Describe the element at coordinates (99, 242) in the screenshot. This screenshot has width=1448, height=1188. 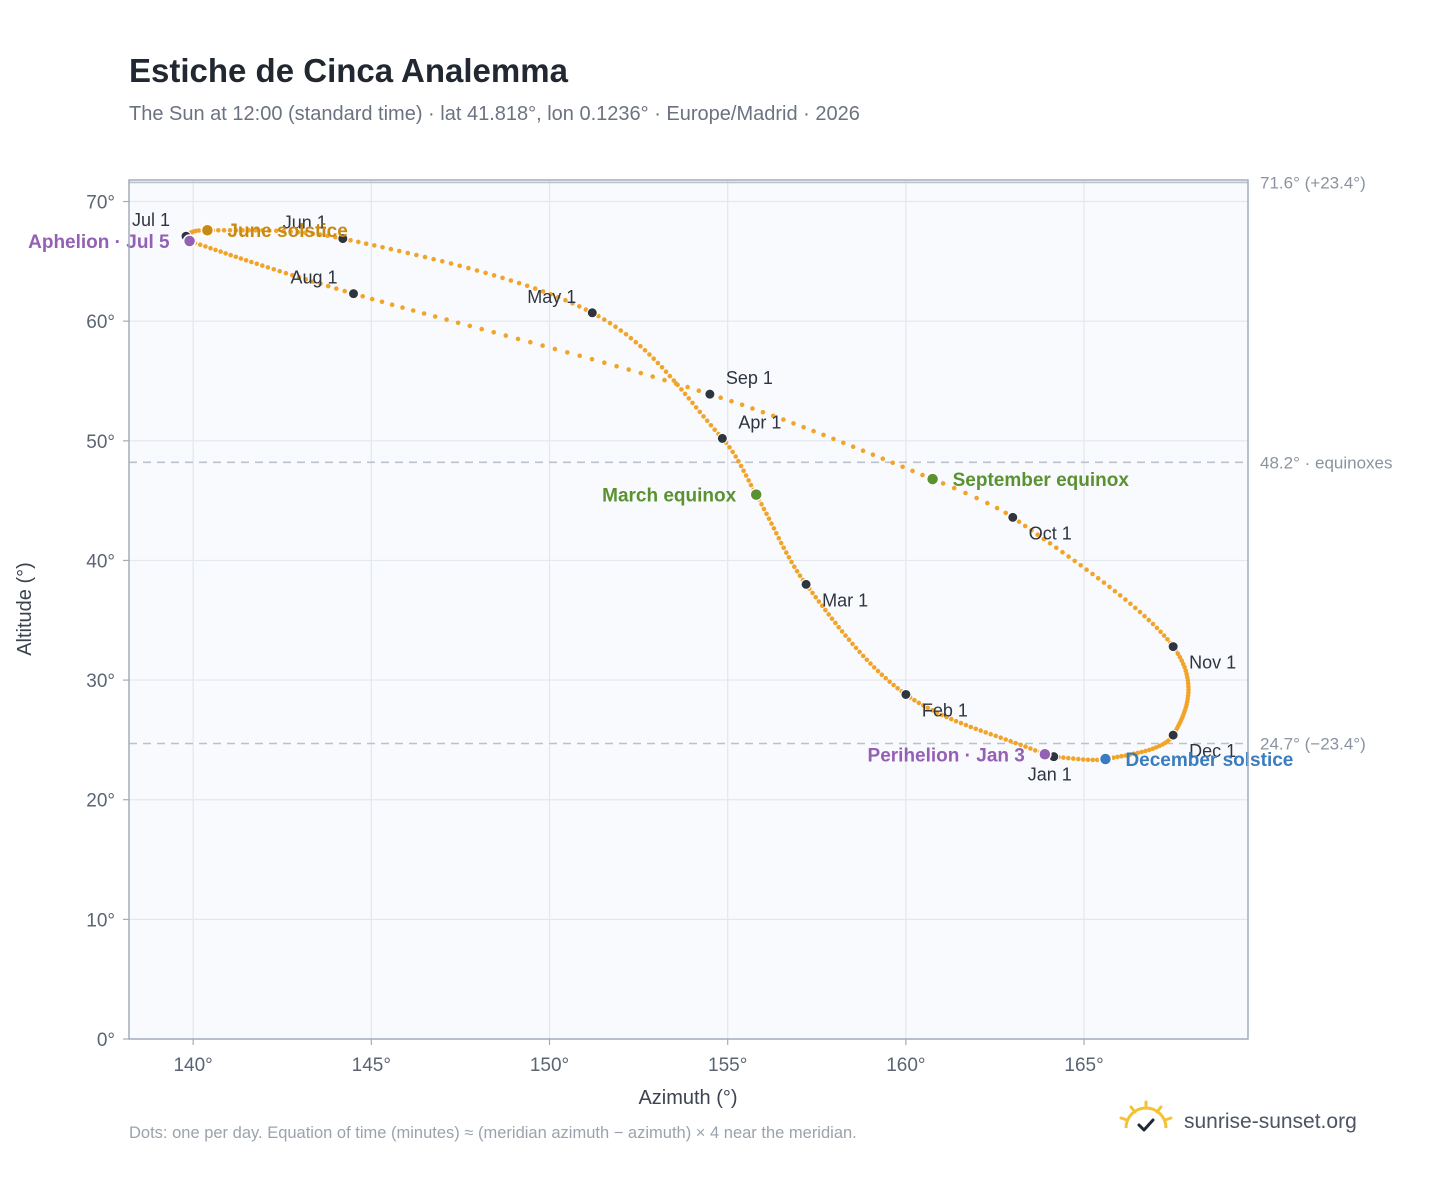
I see `event-label: Aphelion · Jul 5` at that location.